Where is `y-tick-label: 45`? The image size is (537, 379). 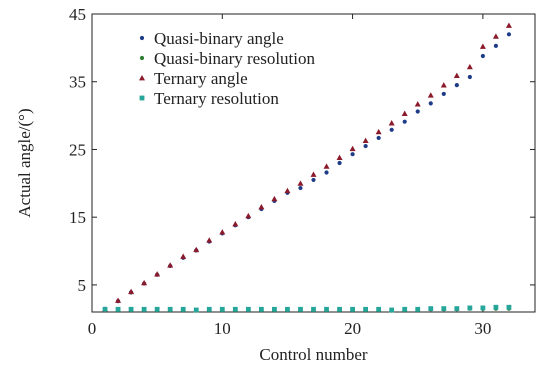 y-tick-label: 45 is located at coordinates (77, 14).